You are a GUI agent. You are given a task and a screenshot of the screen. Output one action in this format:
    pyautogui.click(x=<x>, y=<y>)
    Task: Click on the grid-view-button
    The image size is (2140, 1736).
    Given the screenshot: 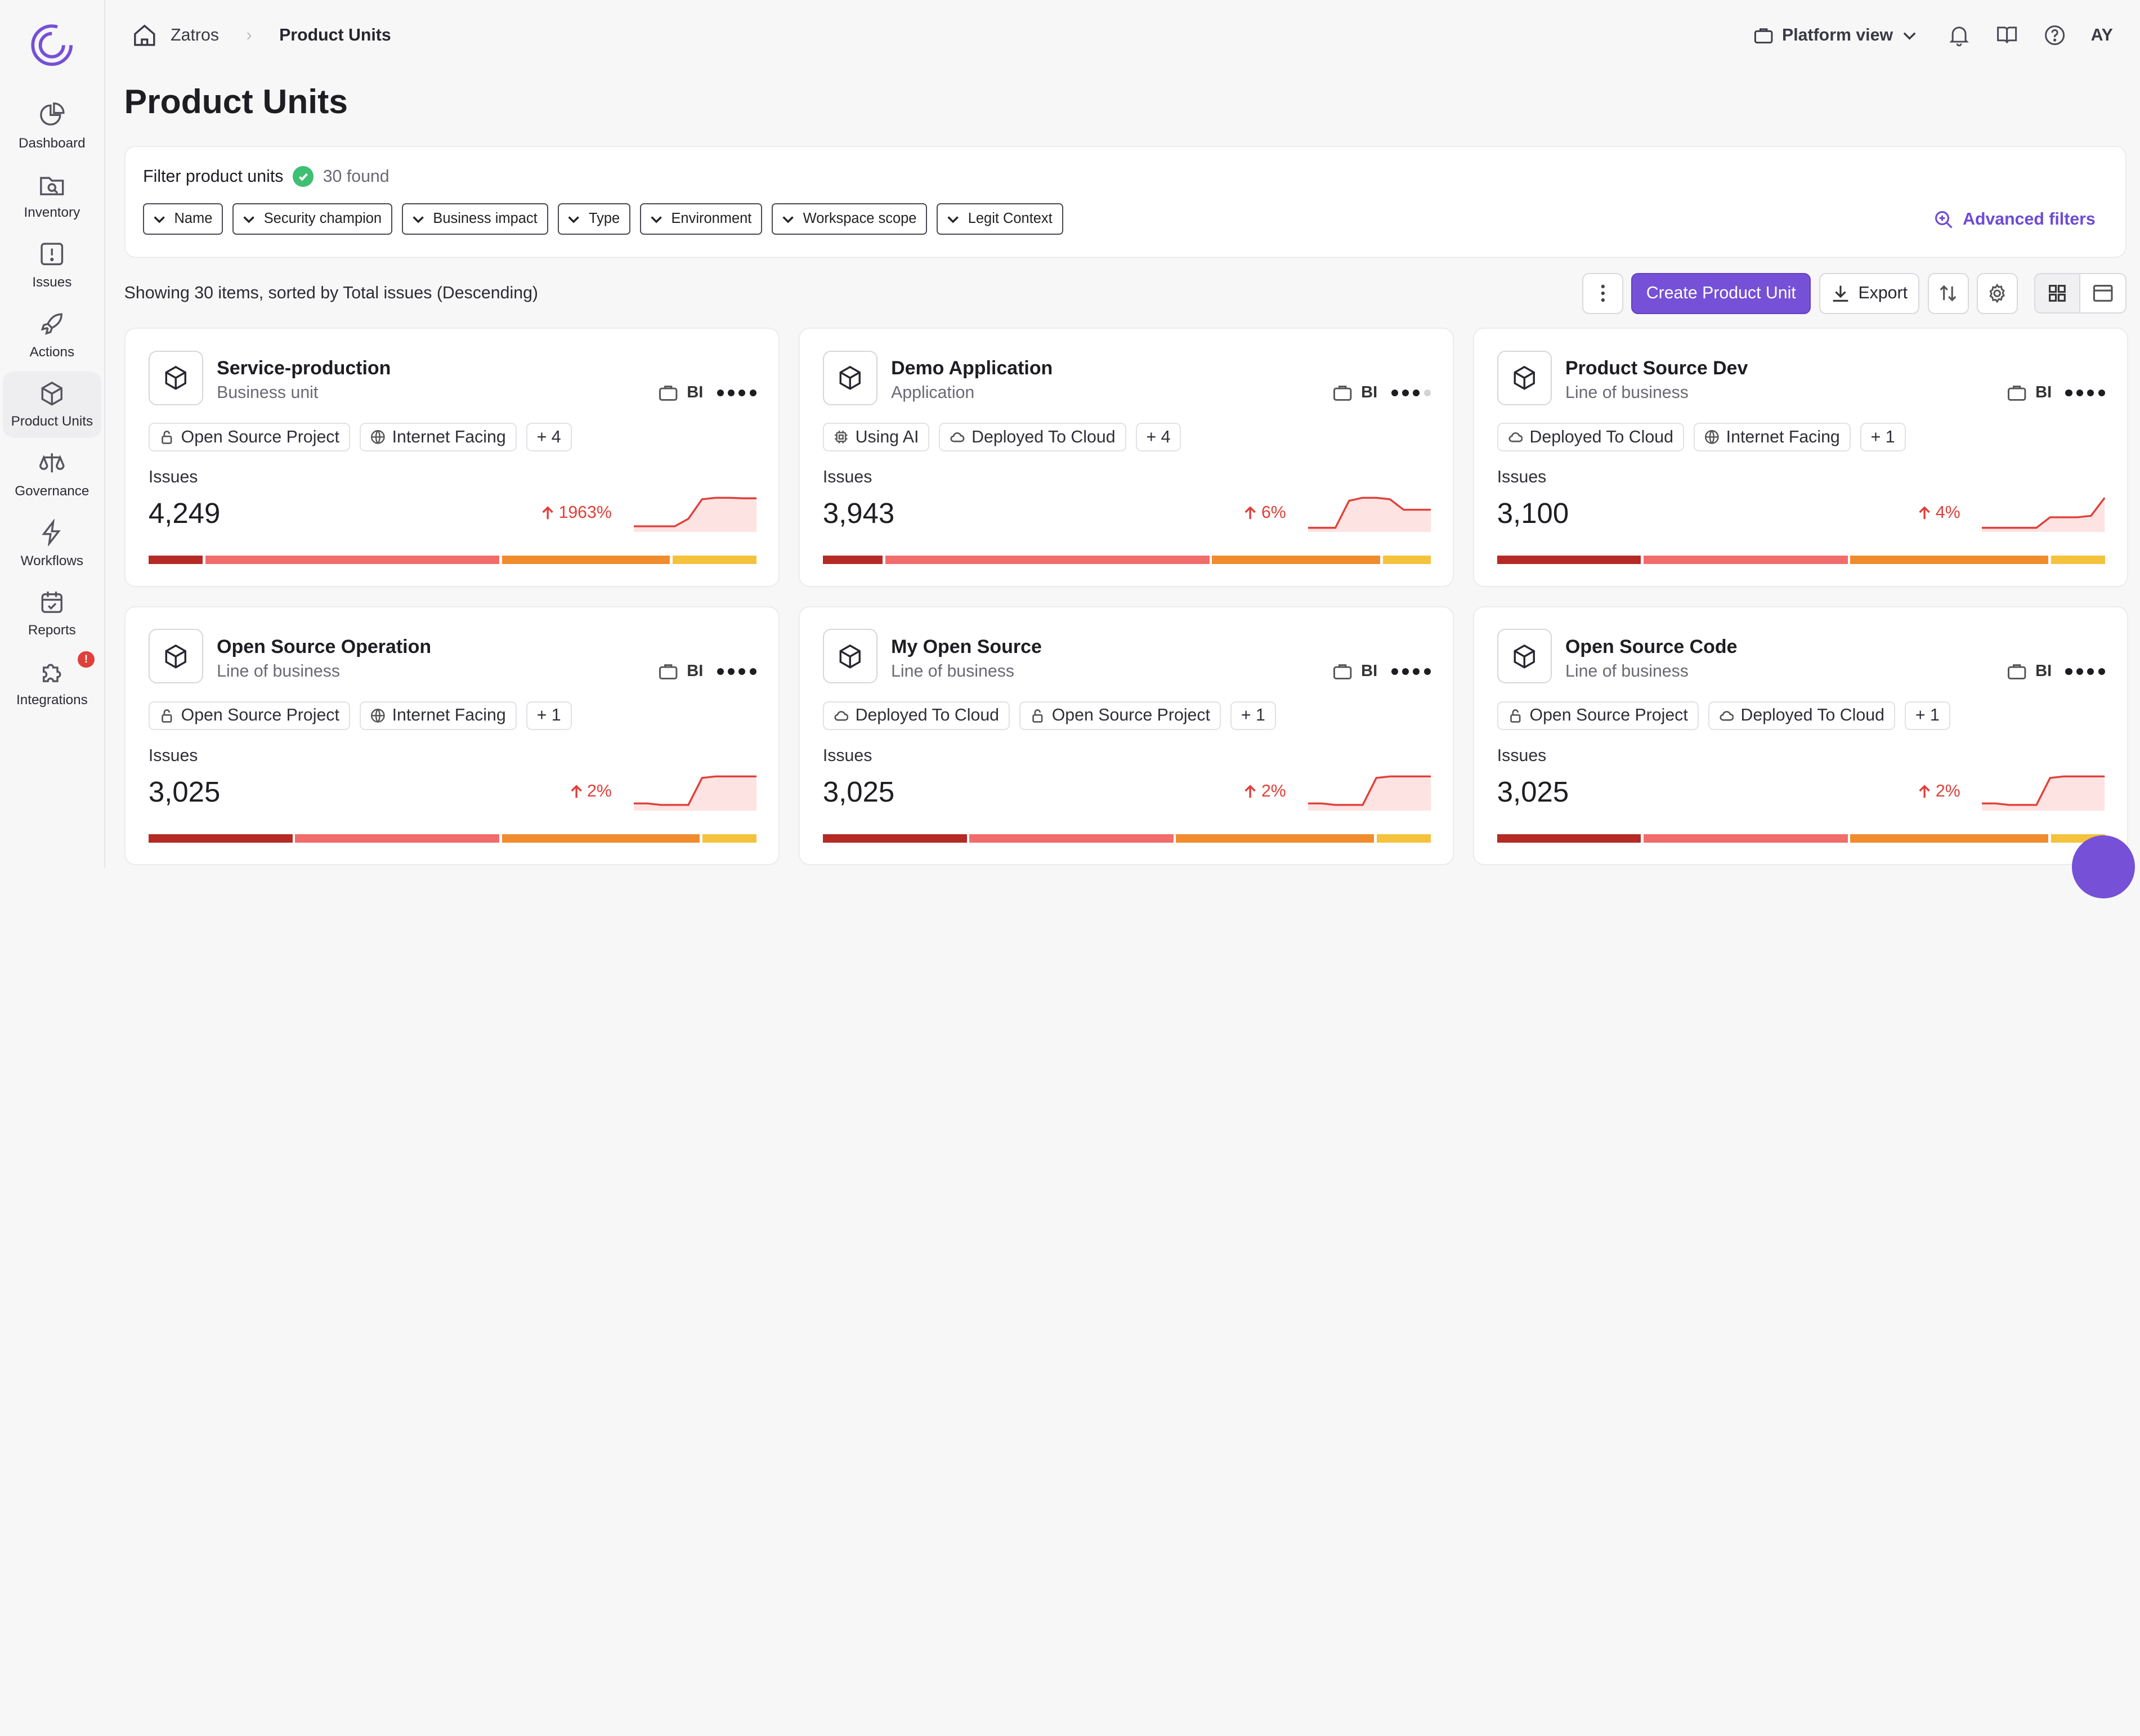 What is the action you would take?
    pyautogui.click(x=2058, y=293)
    